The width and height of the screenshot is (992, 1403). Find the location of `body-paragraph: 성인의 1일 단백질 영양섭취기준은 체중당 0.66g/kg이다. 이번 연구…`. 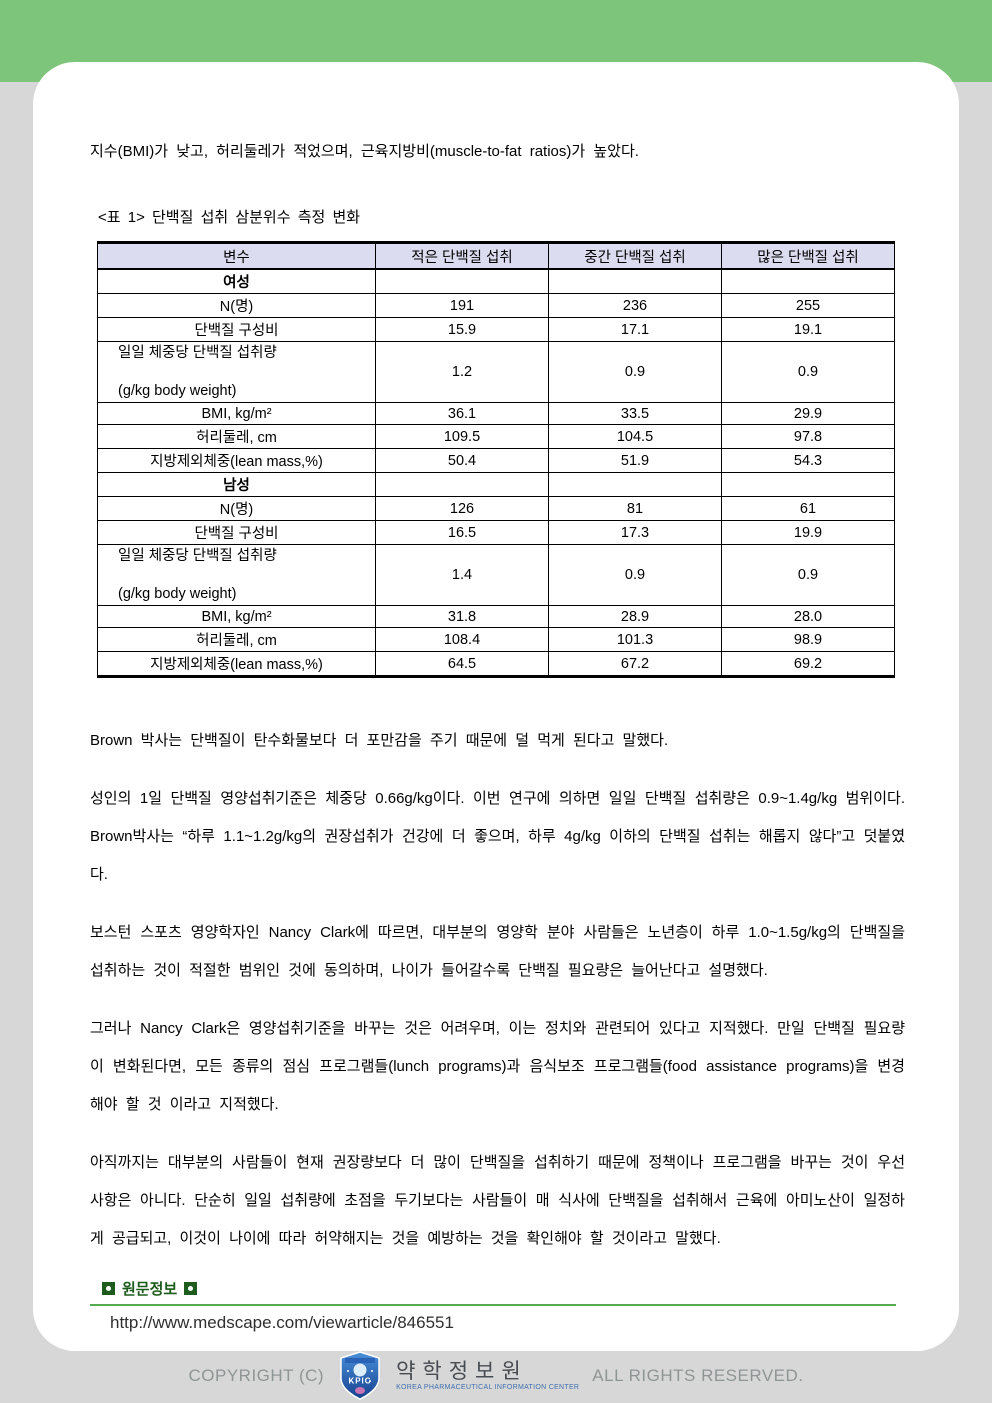

body-paragraph: 성인의 1일 단백질 영양섭취기준은 체중당 0.66g/kg이다. 이번 연구… is located at coordinates (497, 836).